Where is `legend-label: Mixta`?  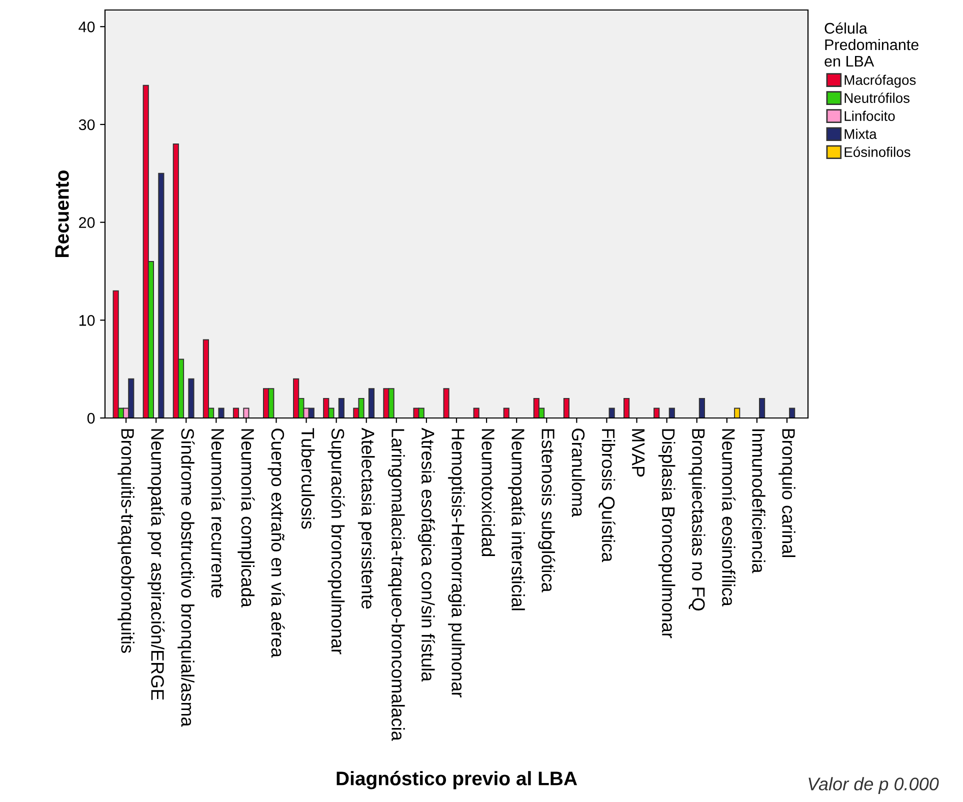
legend-label: Mixta is located at coordinates (860, 133).